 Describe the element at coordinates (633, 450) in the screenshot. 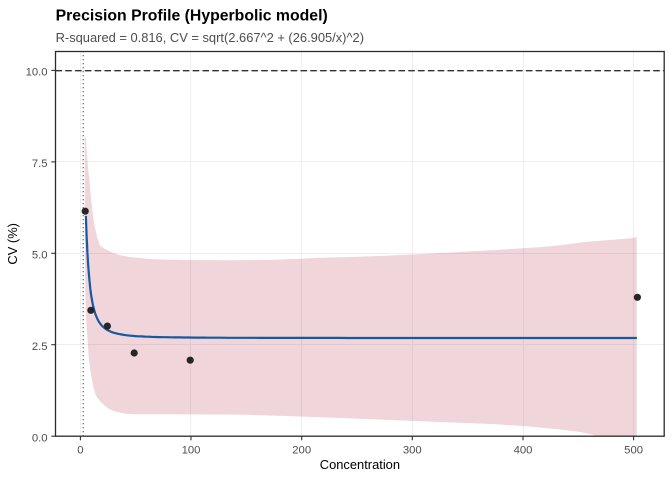

I see `svg-text: 500` at that location.